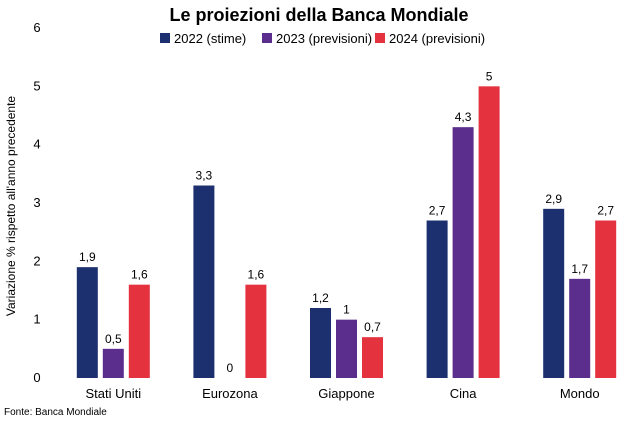  What do you see at coordinates (113, 393) in the screenshot?
I see `x-category-label: Stati Uniti` at bounding box center [113, 393].